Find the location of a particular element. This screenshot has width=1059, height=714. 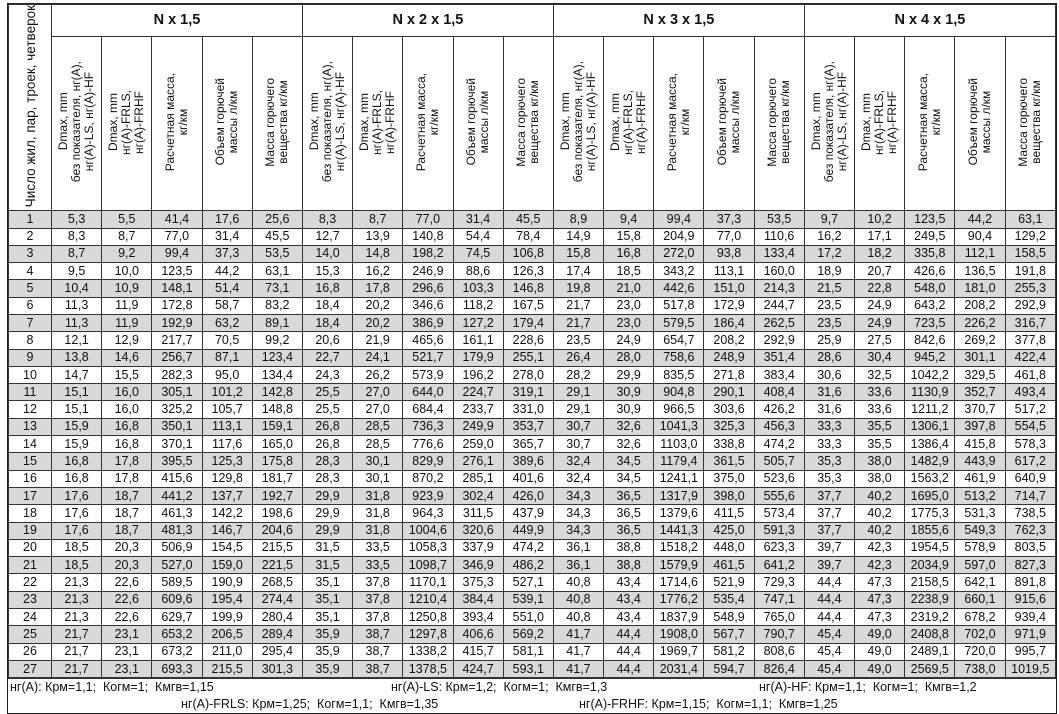

column-header-label: Объем горючей массы л/км is located at coordinates (227, 122).